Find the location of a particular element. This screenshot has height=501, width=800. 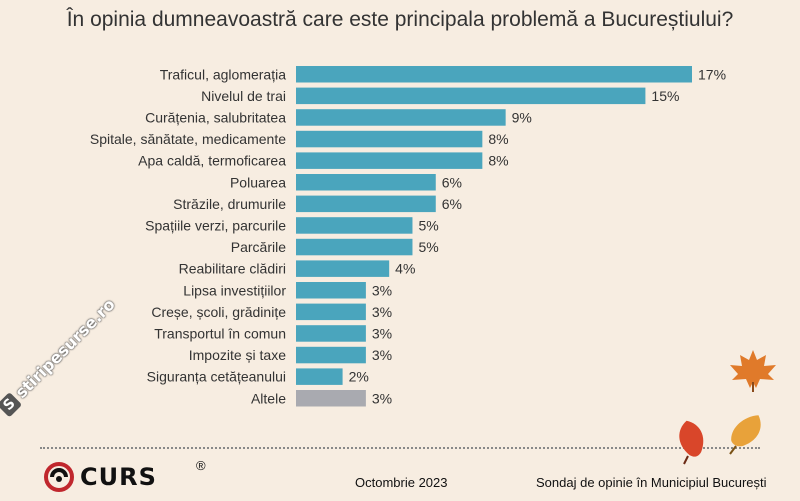

curs-logo: CURS ® is located at coordinates (125, 475).